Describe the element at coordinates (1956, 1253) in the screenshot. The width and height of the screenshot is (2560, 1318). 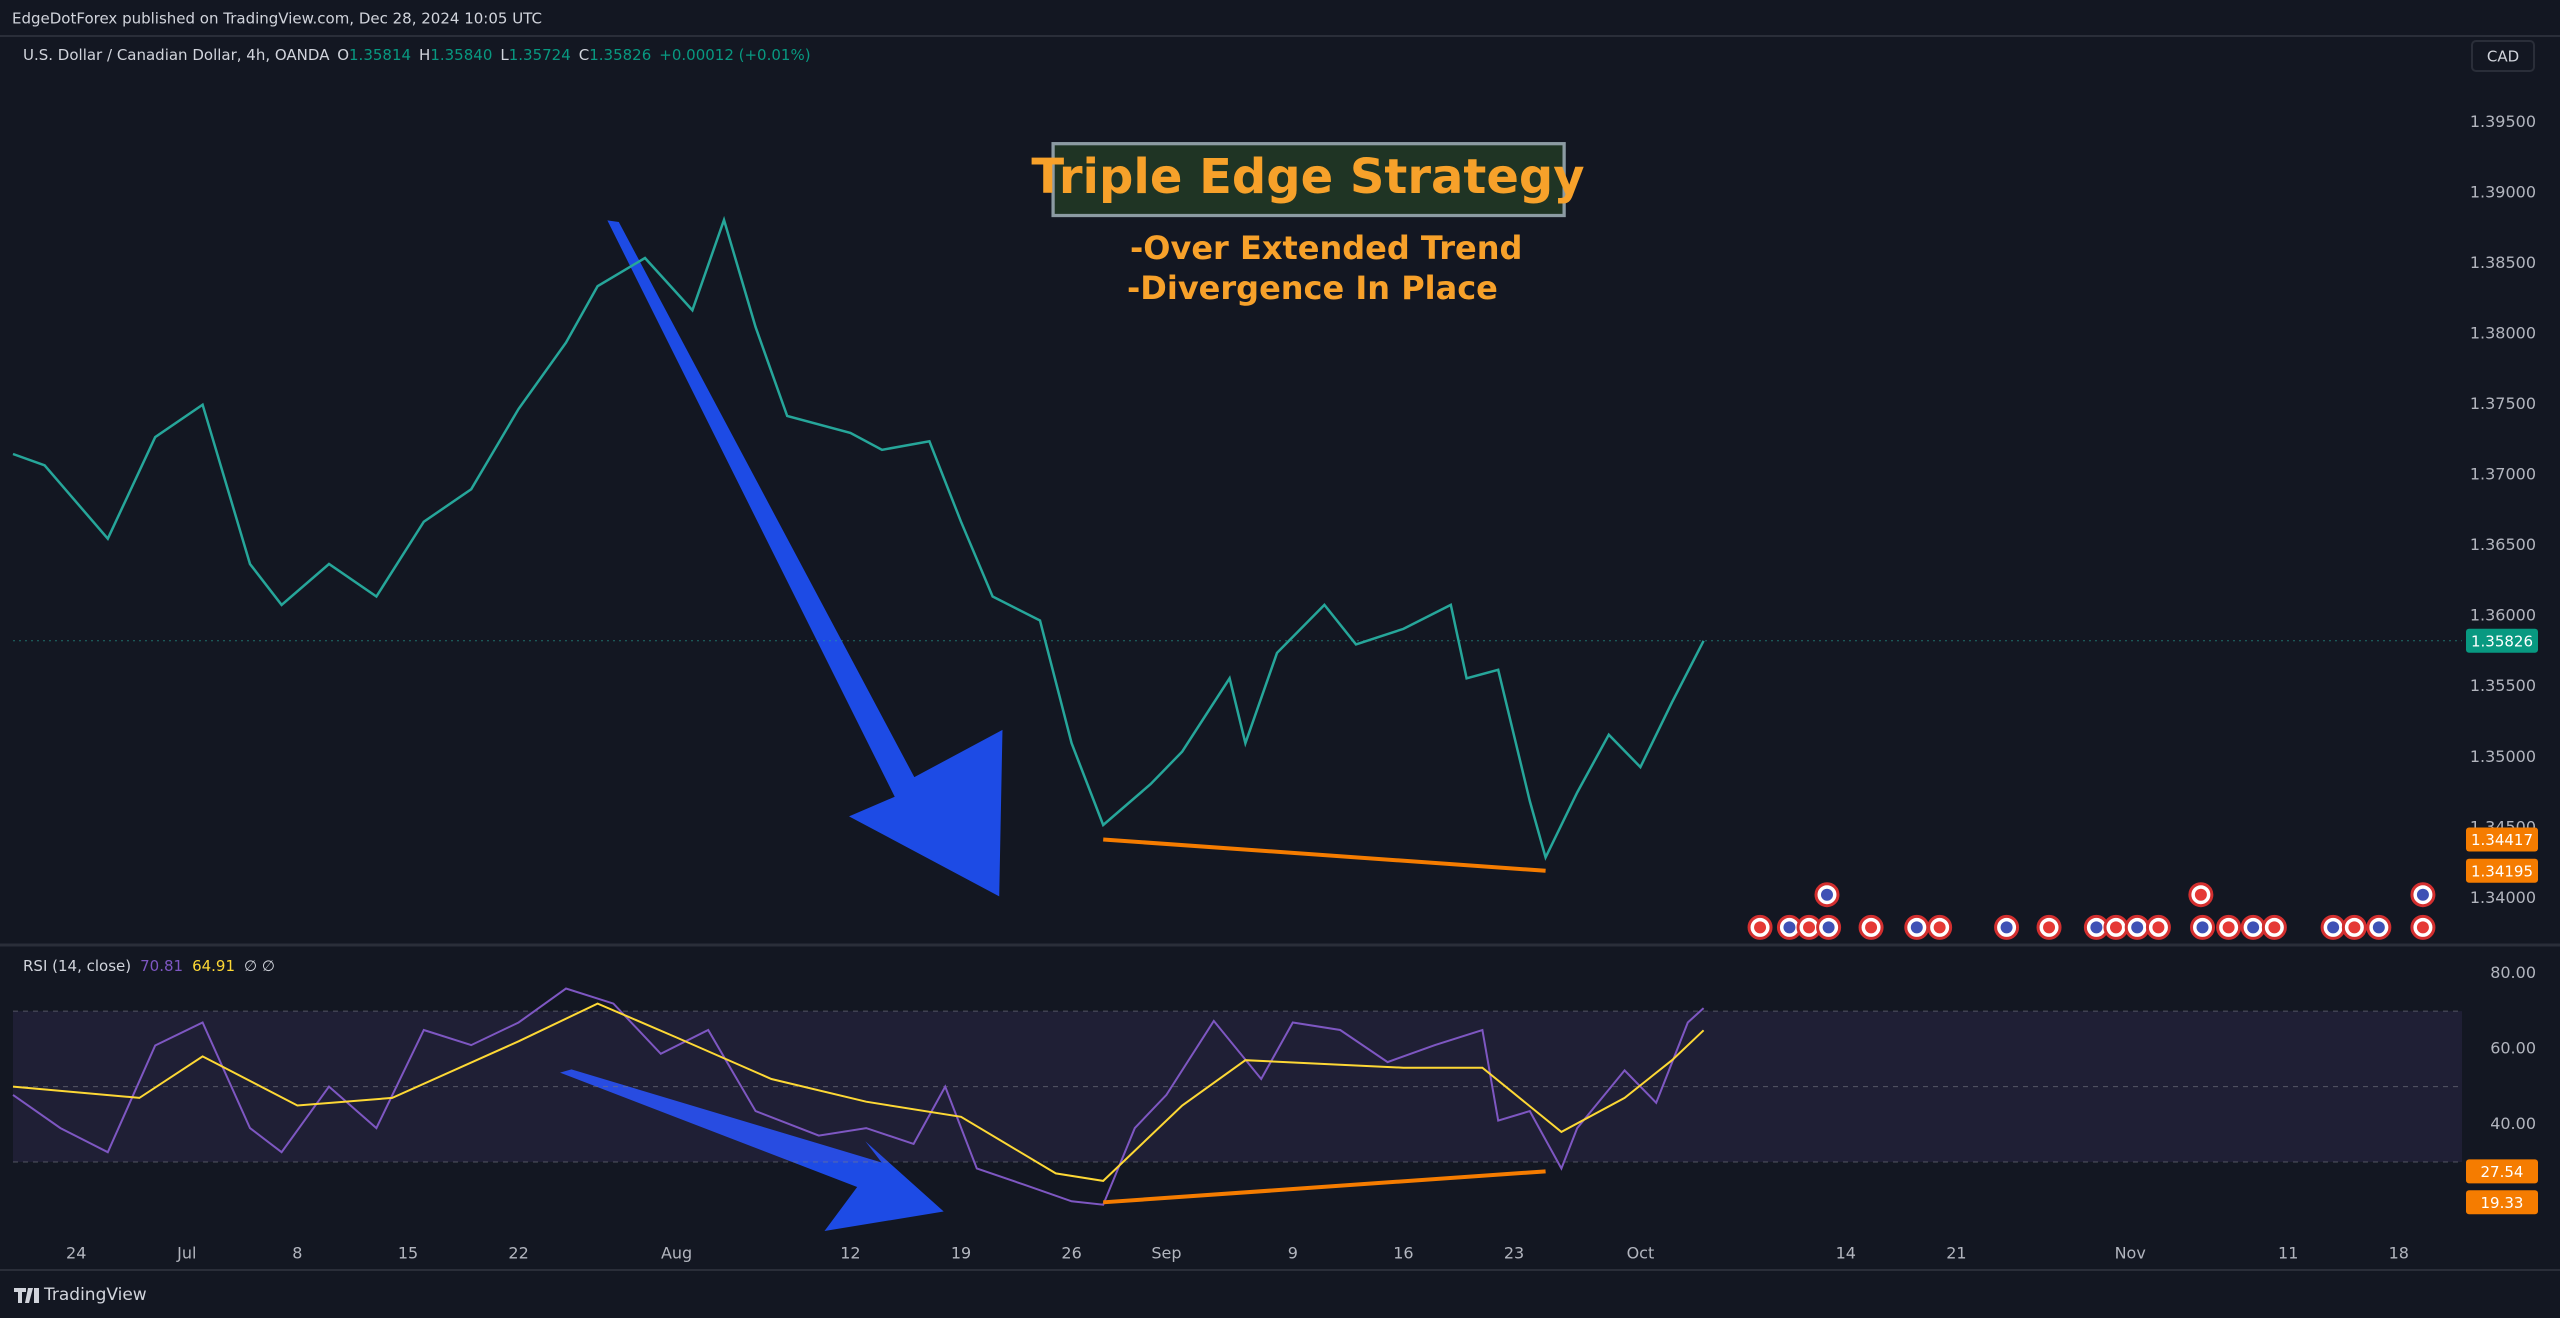
I see `x-tick-label: 21` at that location.